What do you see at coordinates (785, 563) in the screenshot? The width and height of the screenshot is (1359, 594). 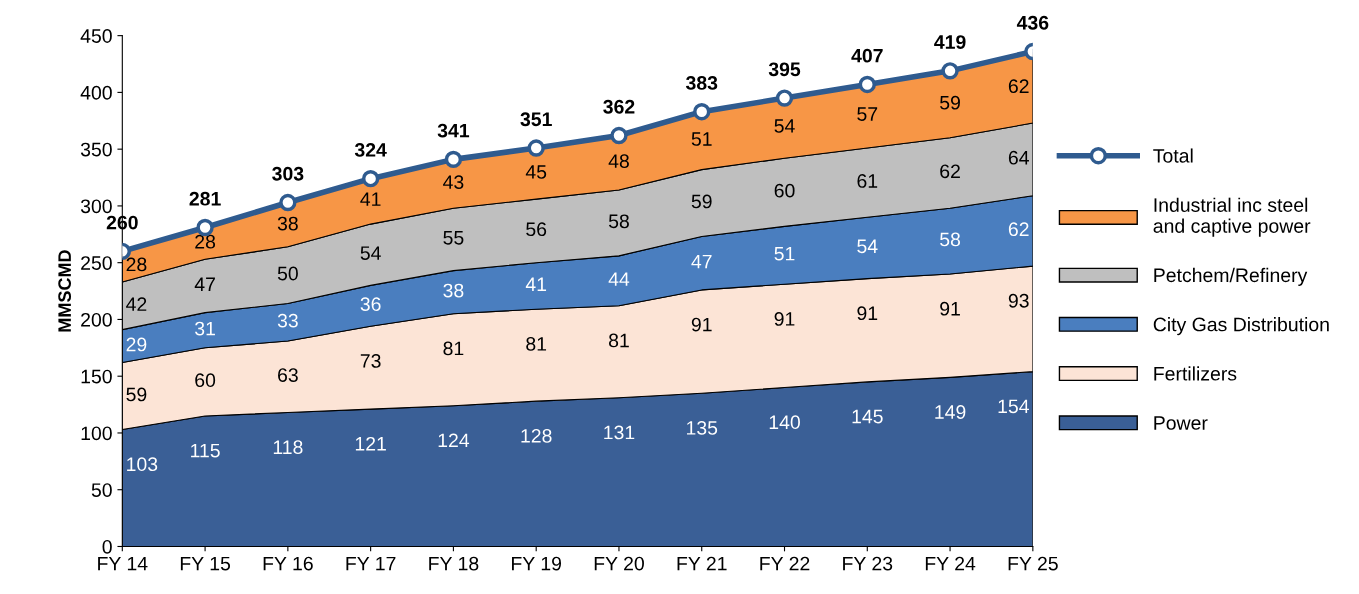 I see `x-tick-label: FY 22` at bounding box center [785, 563].